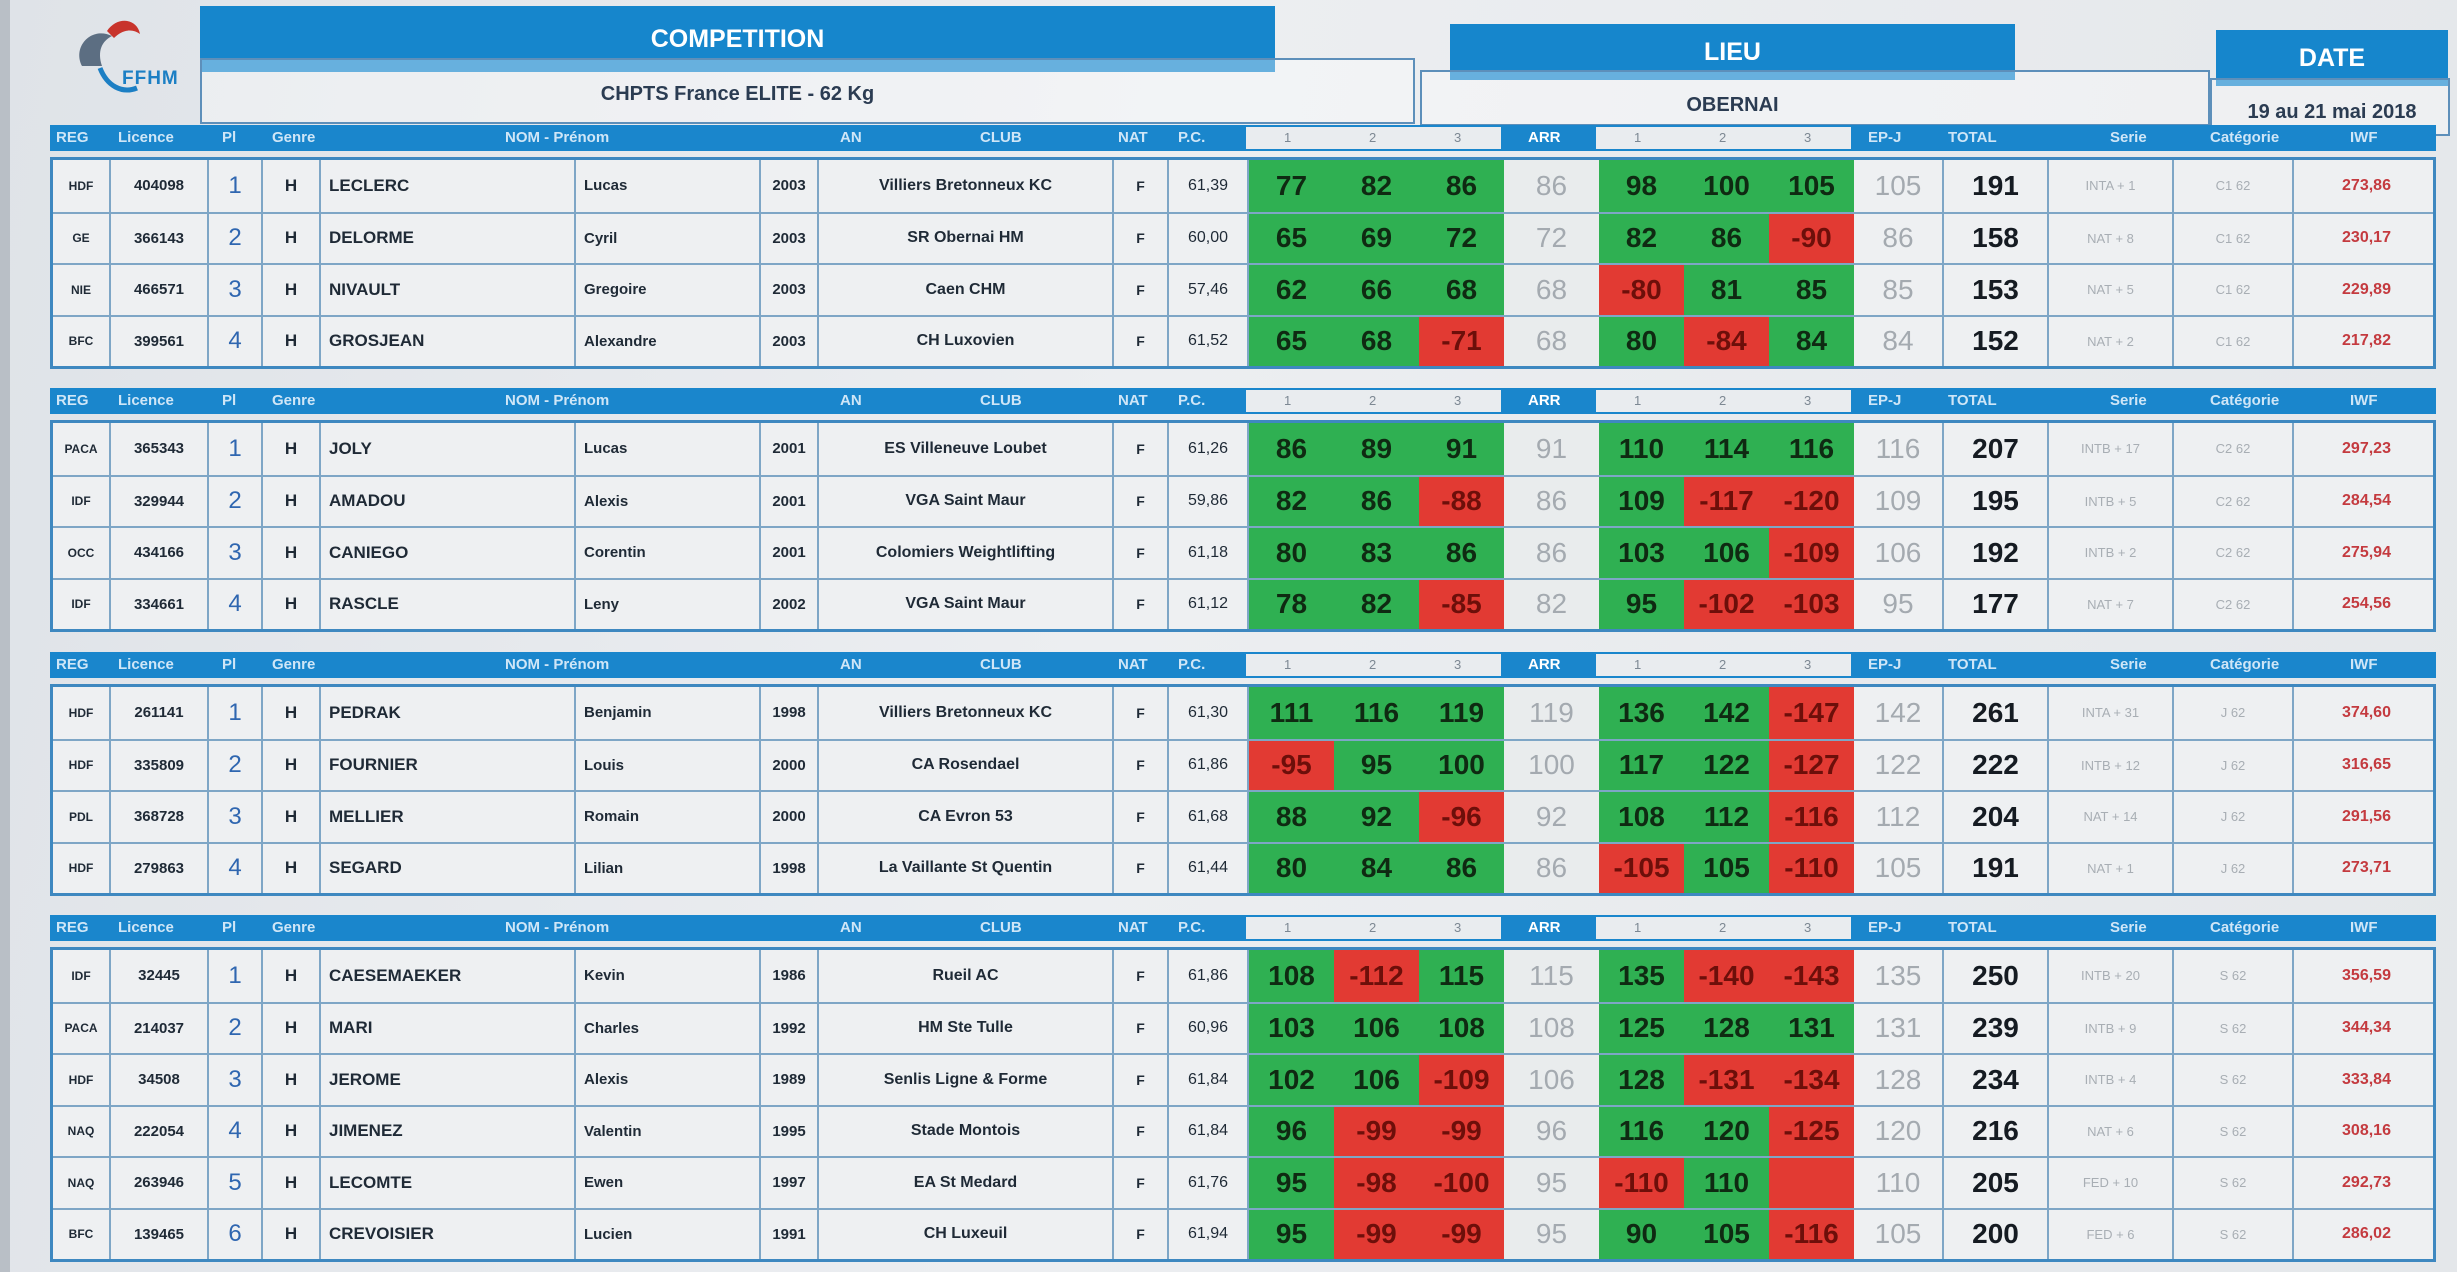 The width and height of the screenshot is (2457, 1272). Describe the element at coordinates (160, 1234) in the screenshot. I see `cell-licence: 139465` at that location.